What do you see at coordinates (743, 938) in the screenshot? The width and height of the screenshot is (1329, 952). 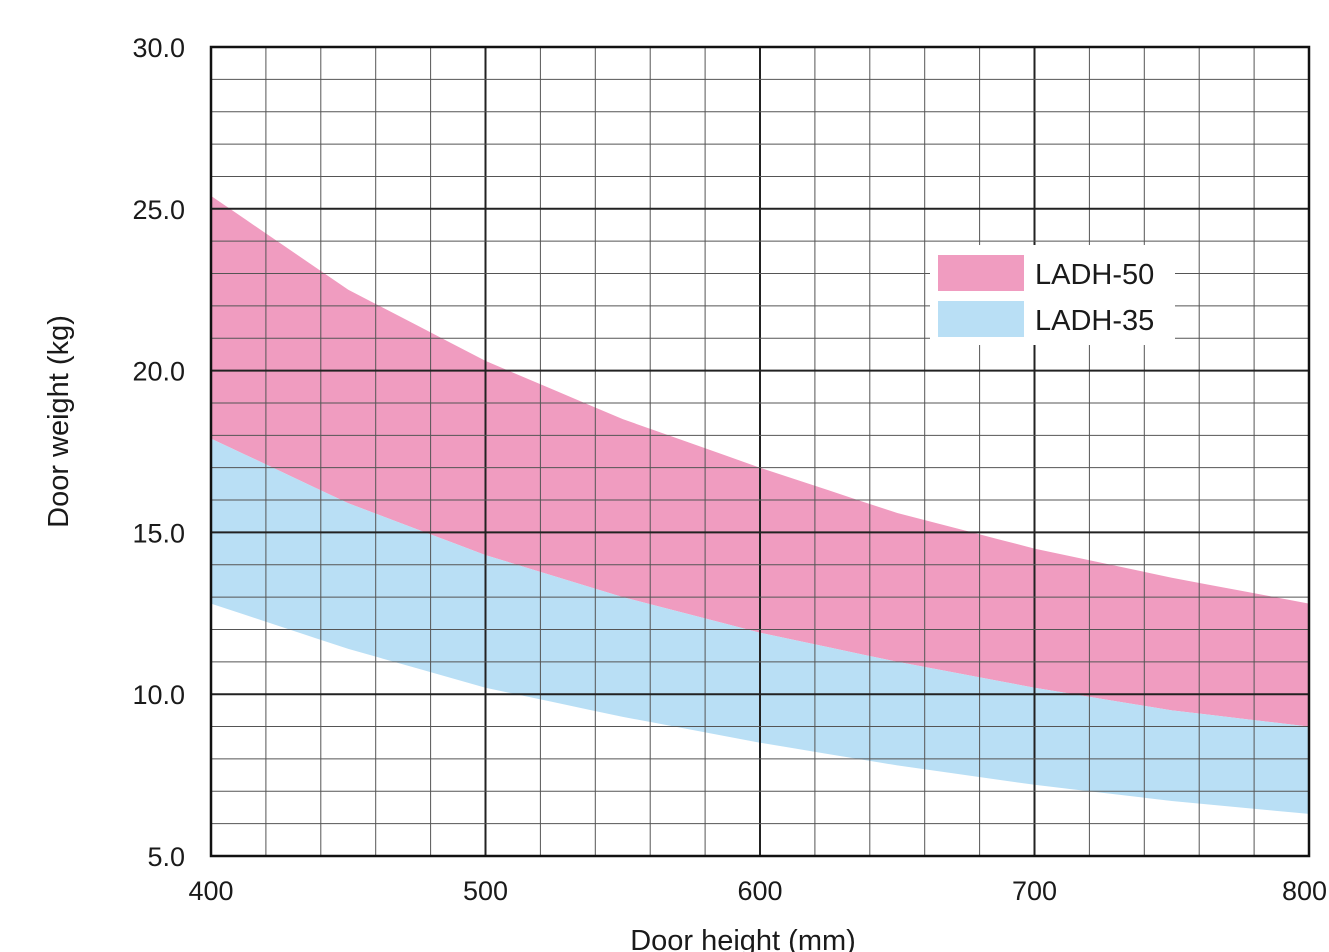 I see `x-axis-label: Door height (mm)` at bounding box center [743, 938].